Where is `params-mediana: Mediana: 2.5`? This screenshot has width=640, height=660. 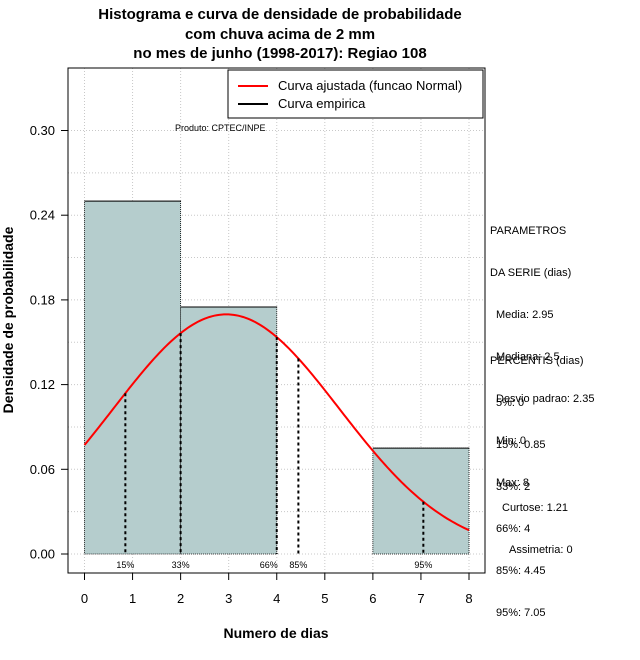
params-mediana: Mediana: 2.5 is located at coordinates (528, 357).